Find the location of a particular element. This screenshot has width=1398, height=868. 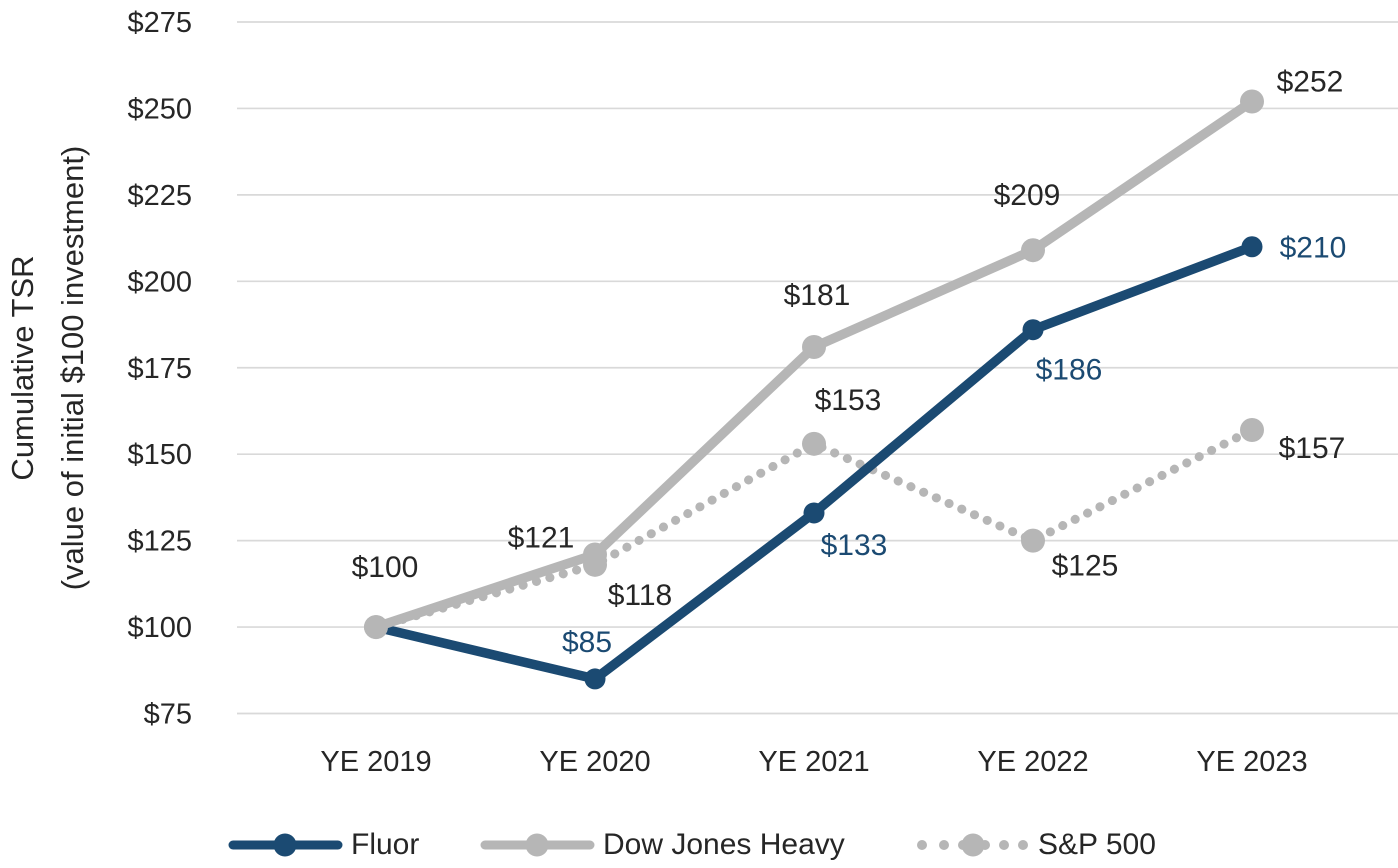

data-label-fluor-ye-2022: $186 is located at coordinates (1069, 370).